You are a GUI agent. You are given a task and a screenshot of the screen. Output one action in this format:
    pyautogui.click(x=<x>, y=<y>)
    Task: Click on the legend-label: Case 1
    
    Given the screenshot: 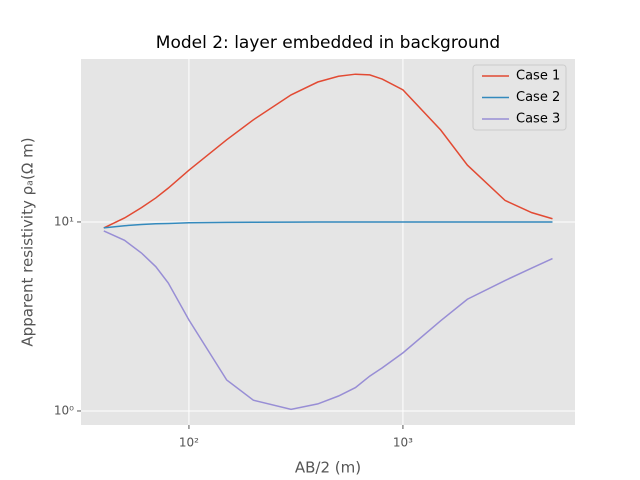 What is the action you would take?
    pyautogui.click(x=538, y=76)
    